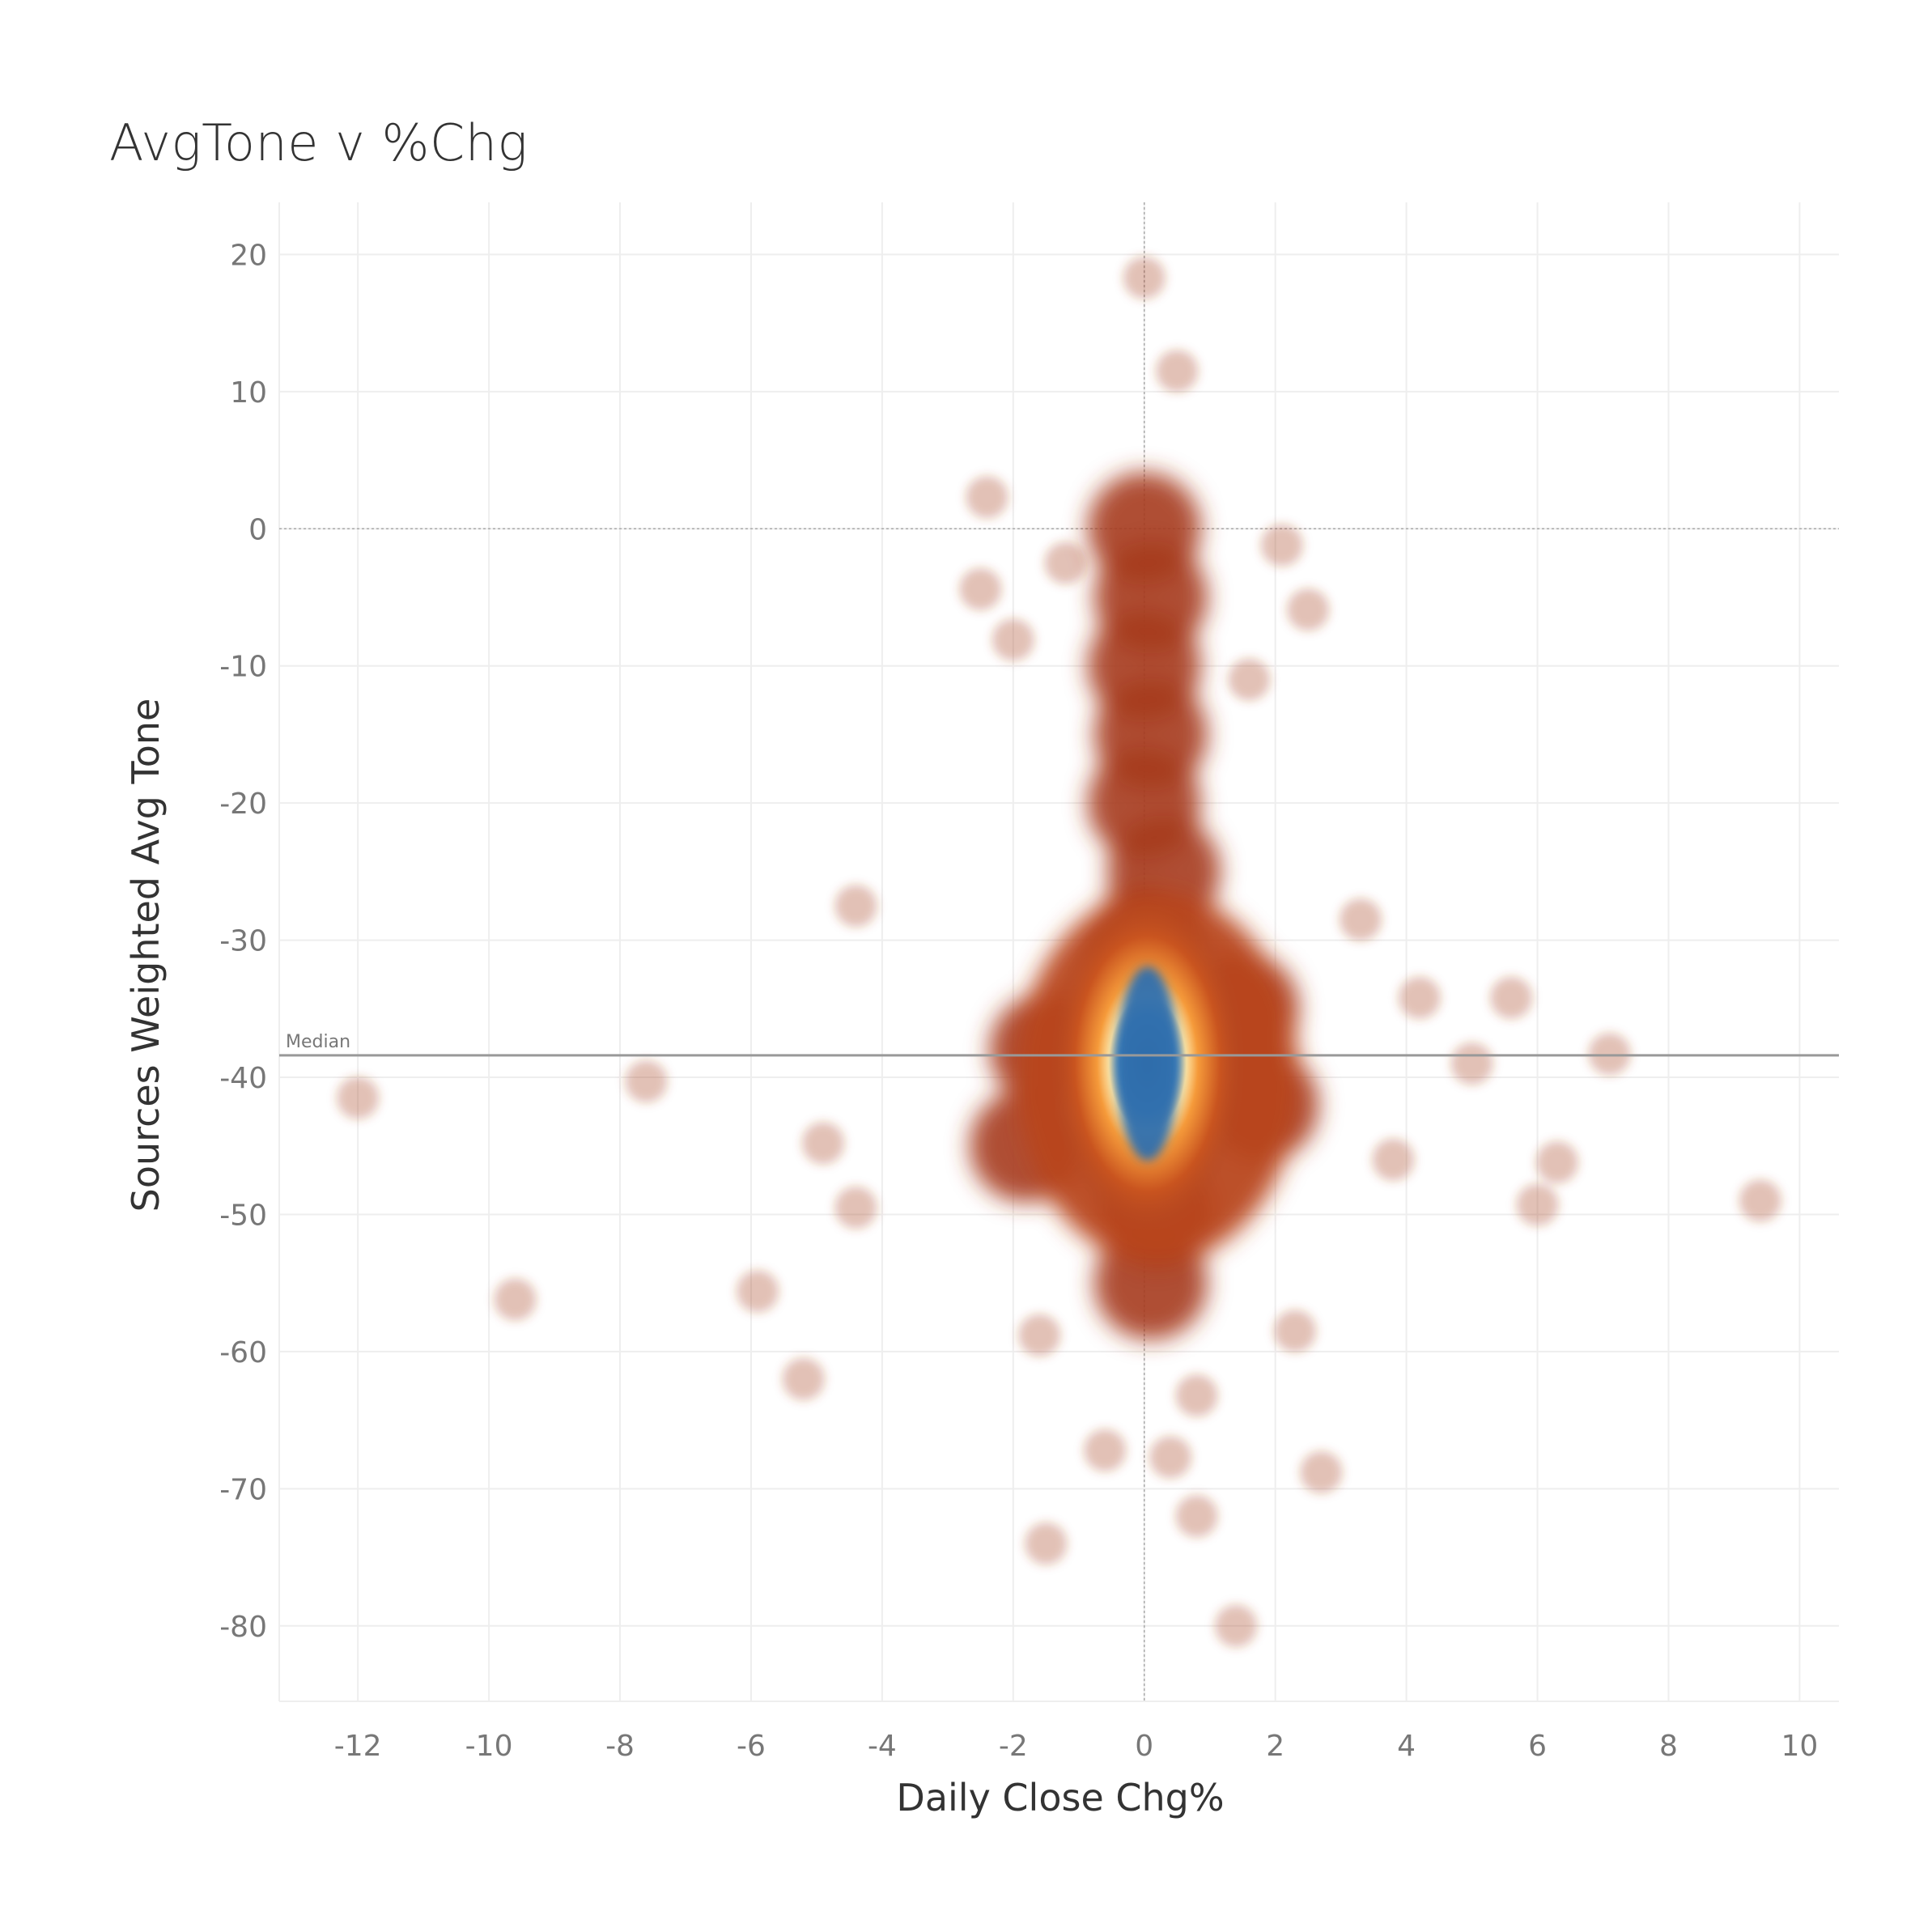  What do you see at coordinates (243, 1352) in the screenshot?
I see `y-tick-label: -60` at bounding box center [243, 1352].